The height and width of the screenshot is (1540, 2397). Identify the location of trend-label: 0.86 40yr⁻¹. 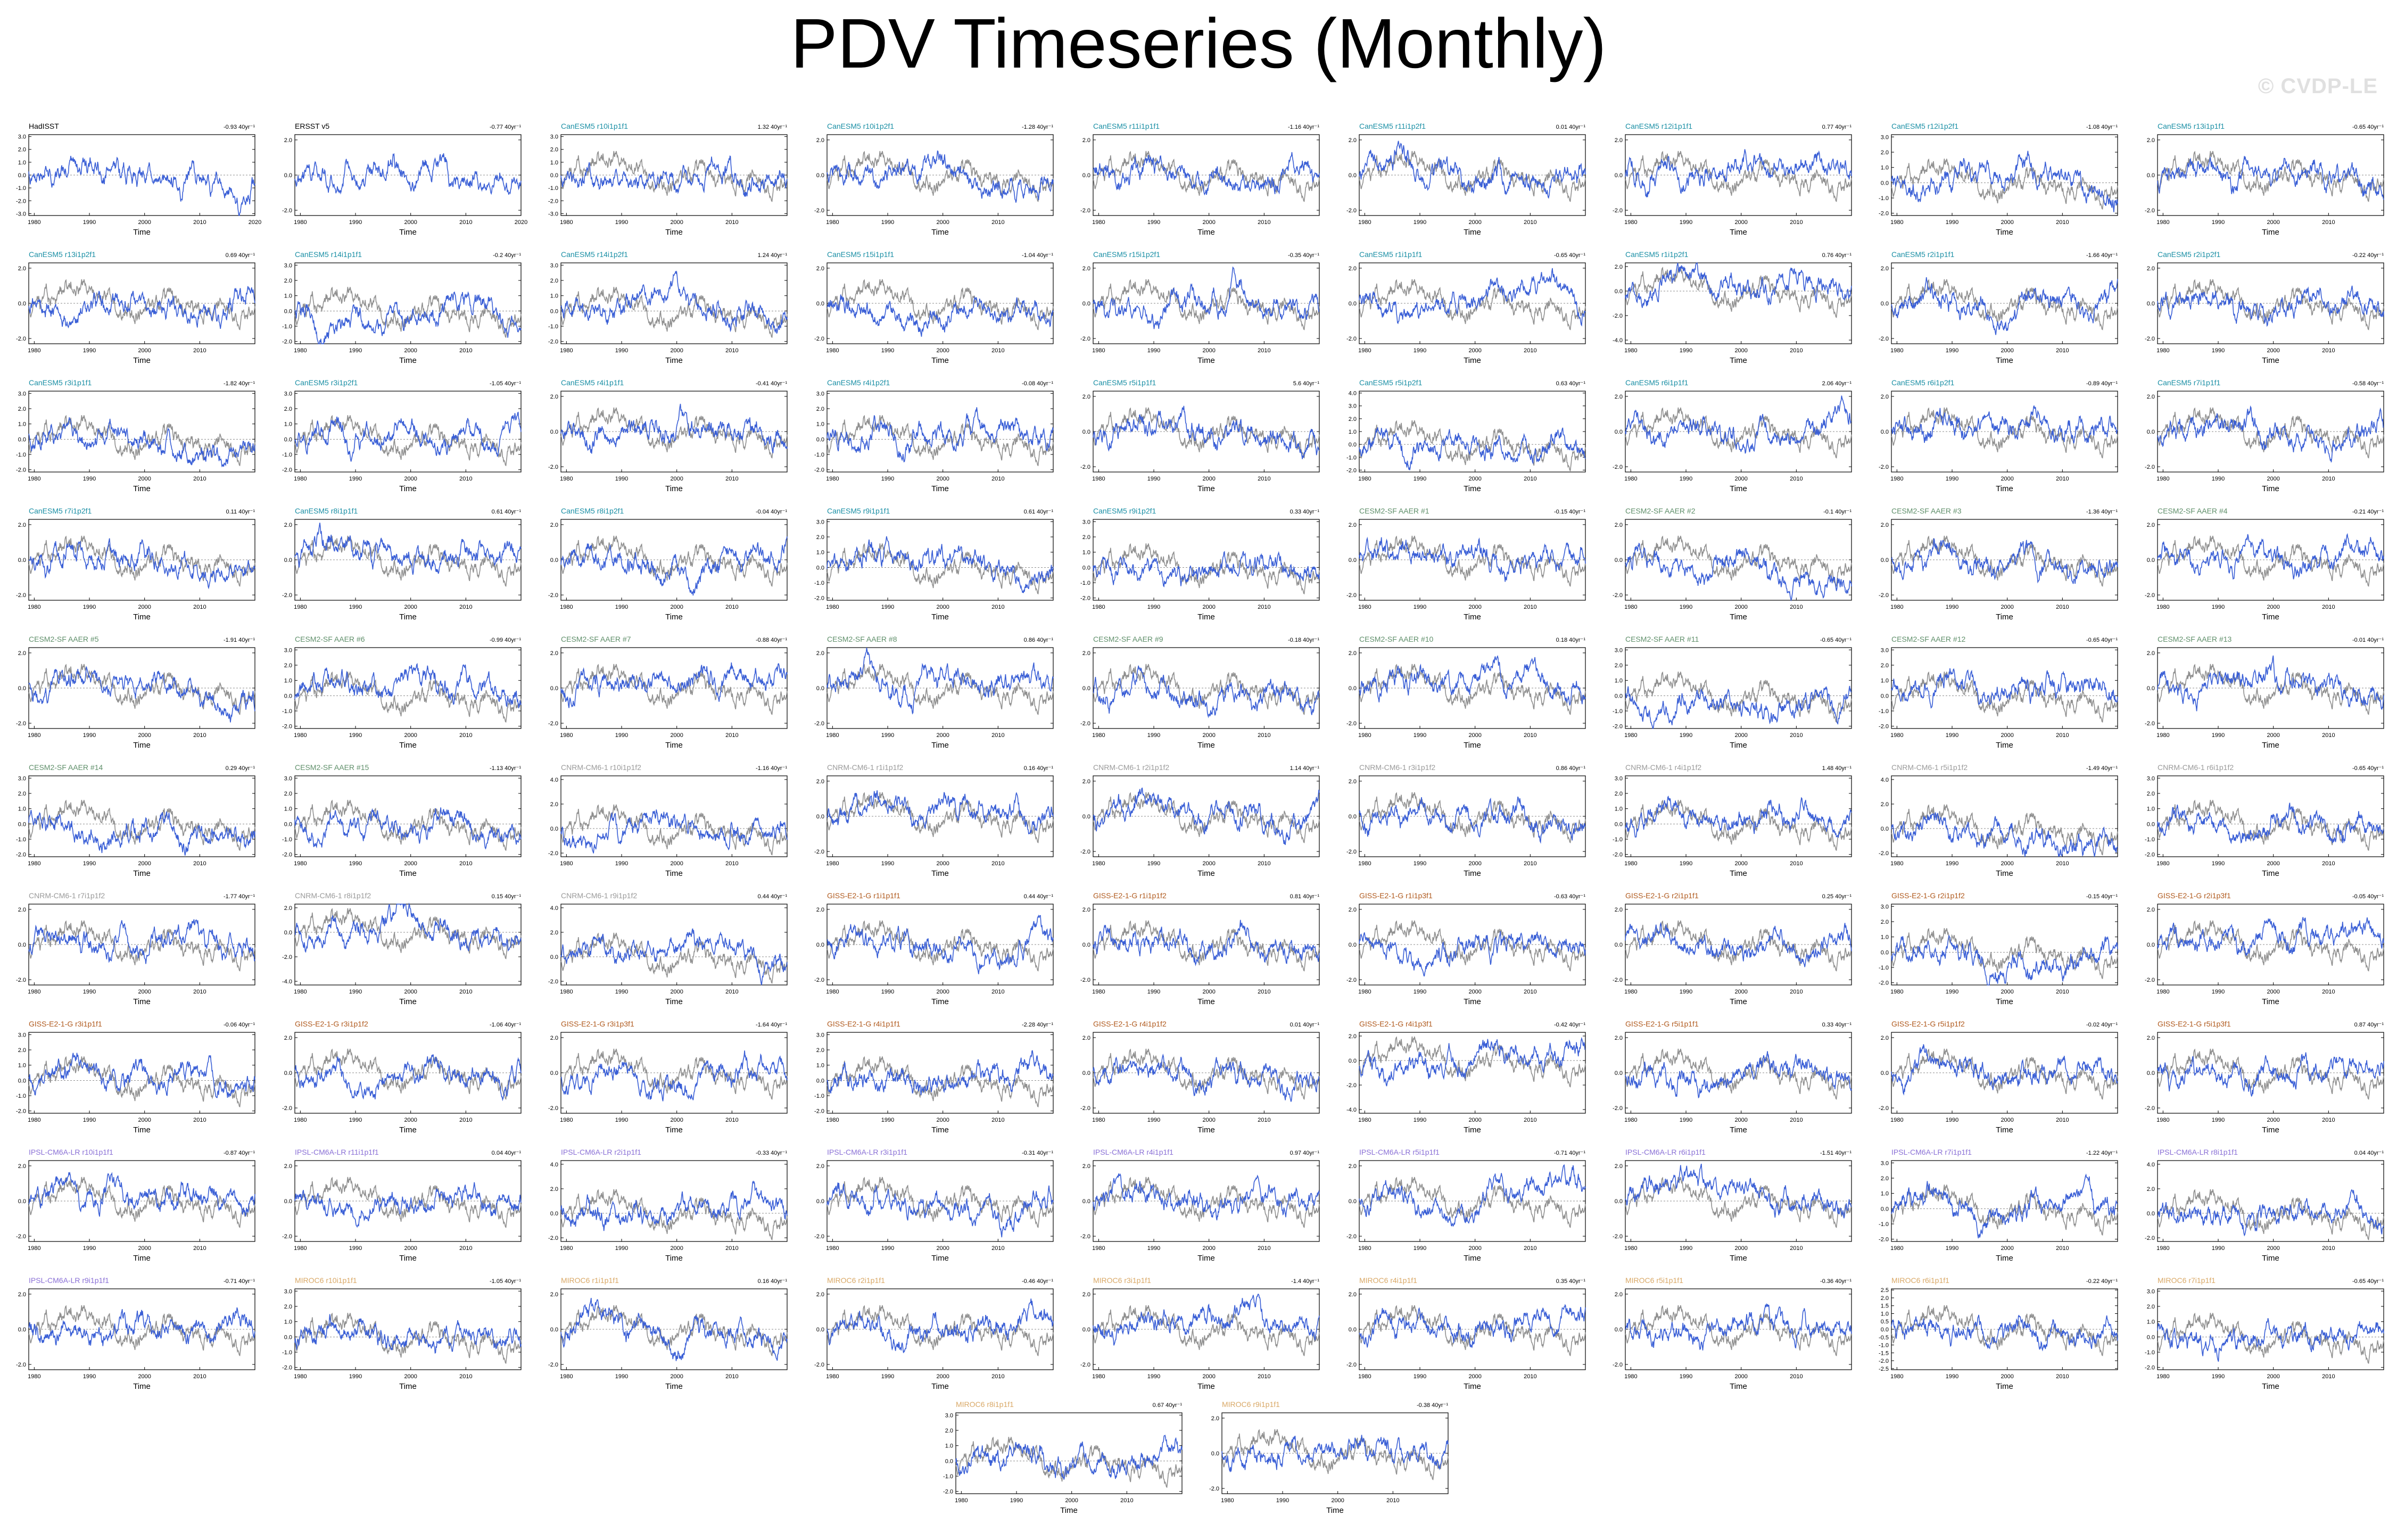
(1571, 769).